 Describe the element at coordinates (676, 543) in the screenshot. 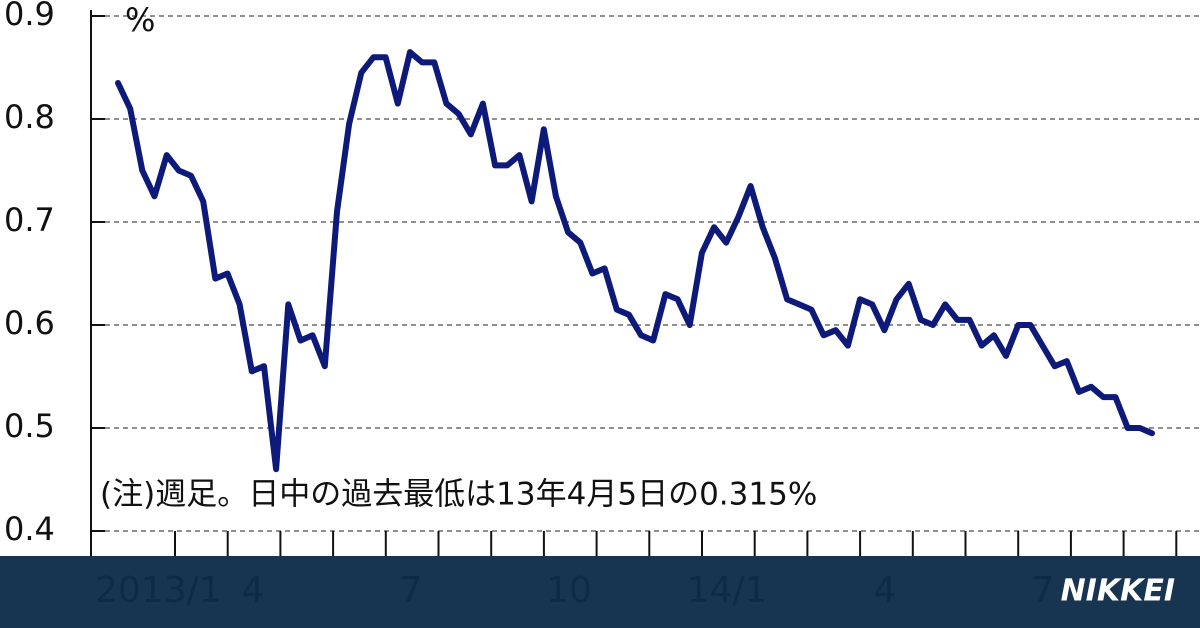

I see `x-axis` at that location.